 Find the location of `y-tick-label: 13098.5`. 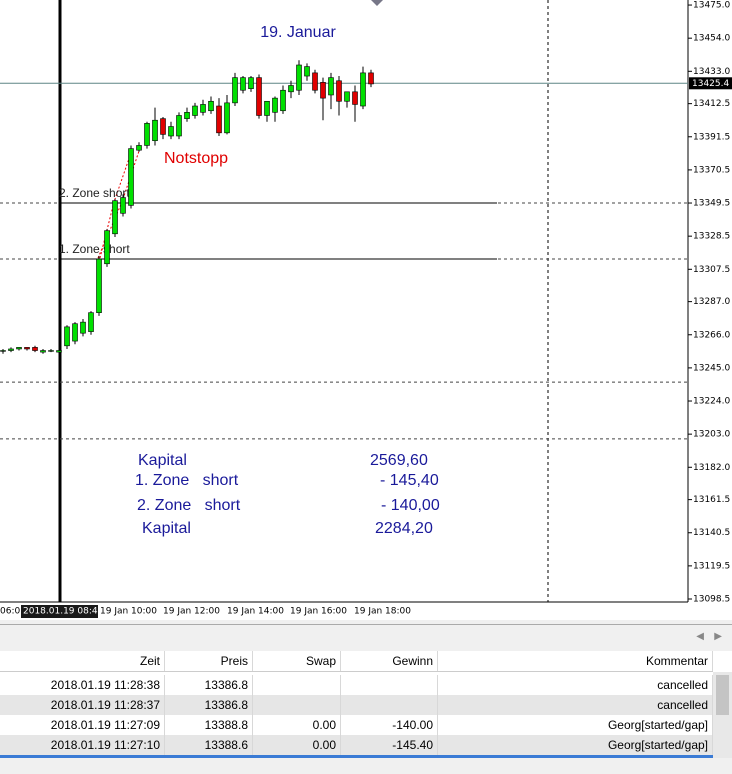

y-tick-label: 13098.5 is located at coordinates (711, 600).